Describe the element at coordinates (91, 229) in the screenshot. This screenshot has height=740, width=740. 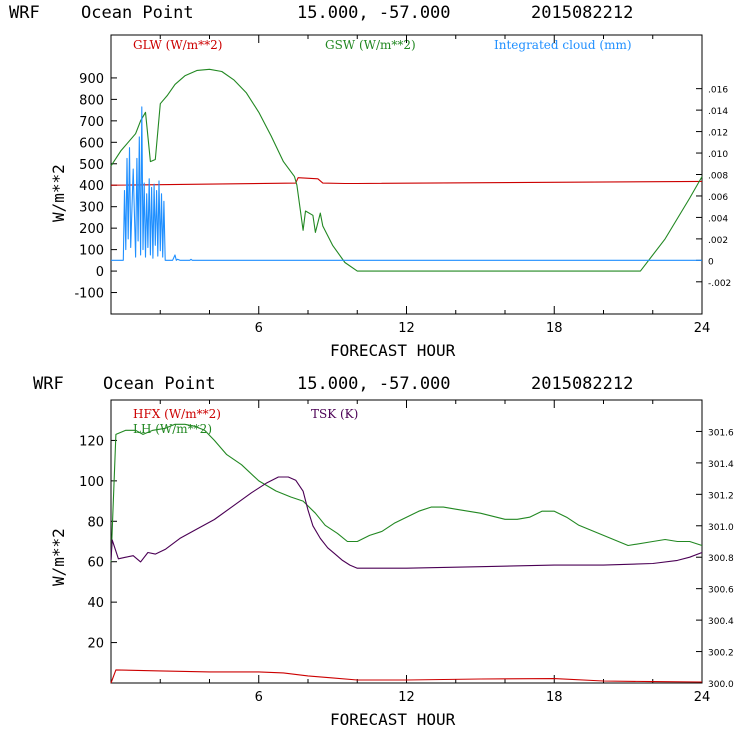
I see `y-tick-label: 200` at that location.